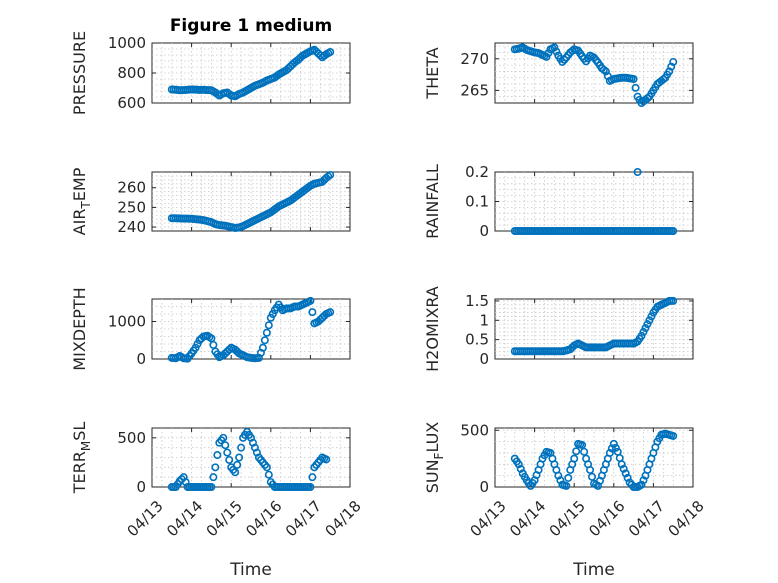 The image size is (778, 583). Describe the element at coordinates (606, 518) in the screenshot. I see `x-tick-label: 04/16` at that location.